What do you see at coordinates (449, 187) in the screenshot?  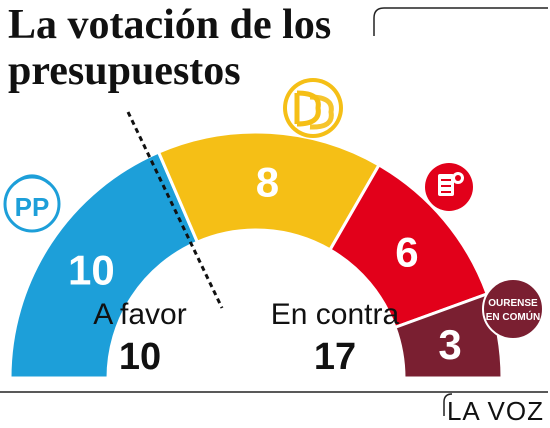 I see `psoe-logo` at bounding box center [449, 187].